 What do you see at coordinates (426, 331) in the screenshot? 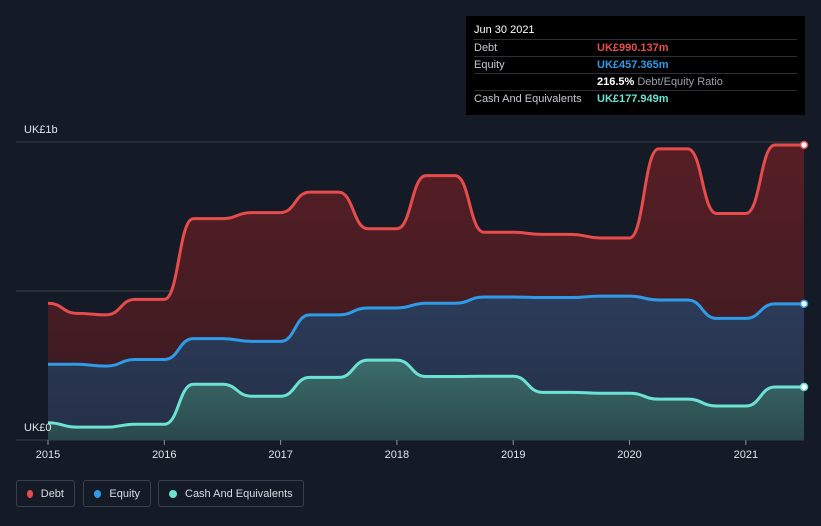
I see `line-equity` at bounding box center [426, 331].